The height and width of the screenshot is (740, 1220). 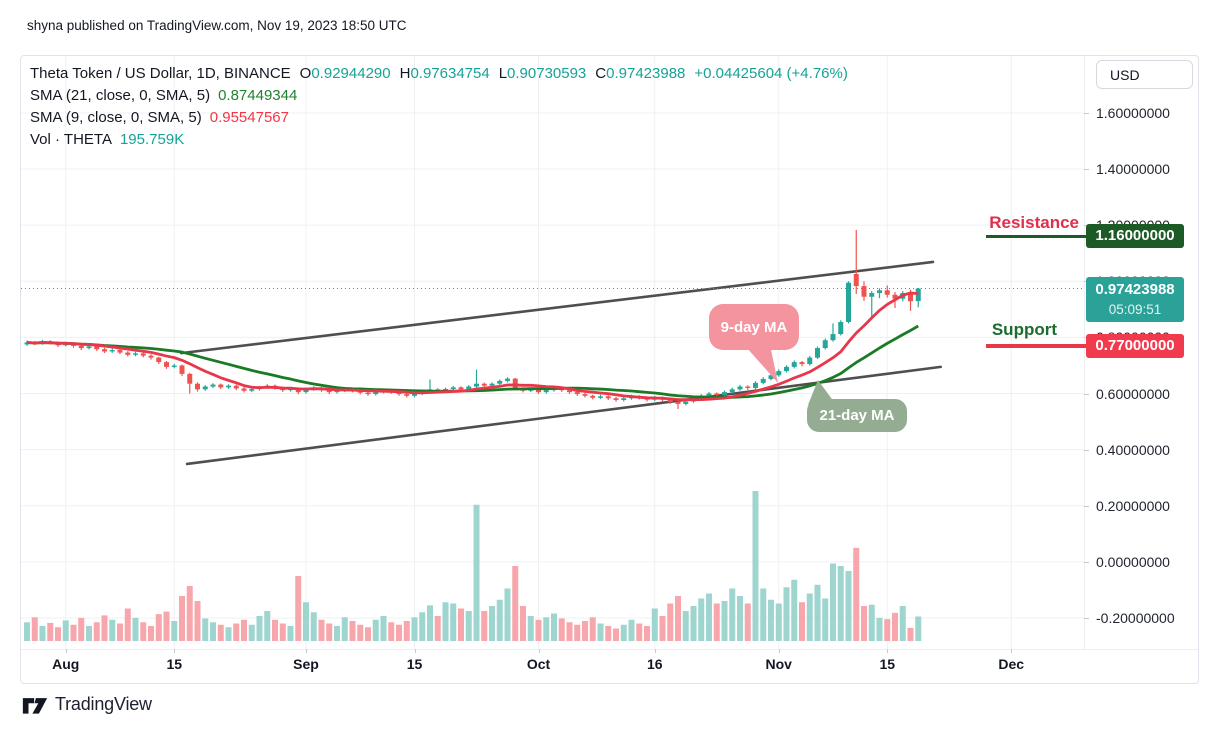 I want to click on price-axis-label: 0.00000000, so click(x=1133, y=561).